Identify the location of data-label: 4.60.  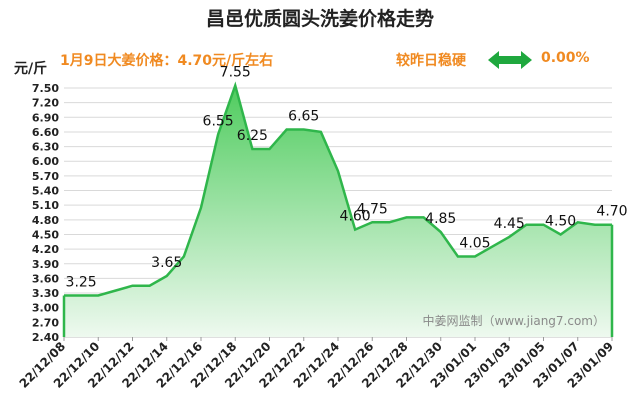
(355, 217).